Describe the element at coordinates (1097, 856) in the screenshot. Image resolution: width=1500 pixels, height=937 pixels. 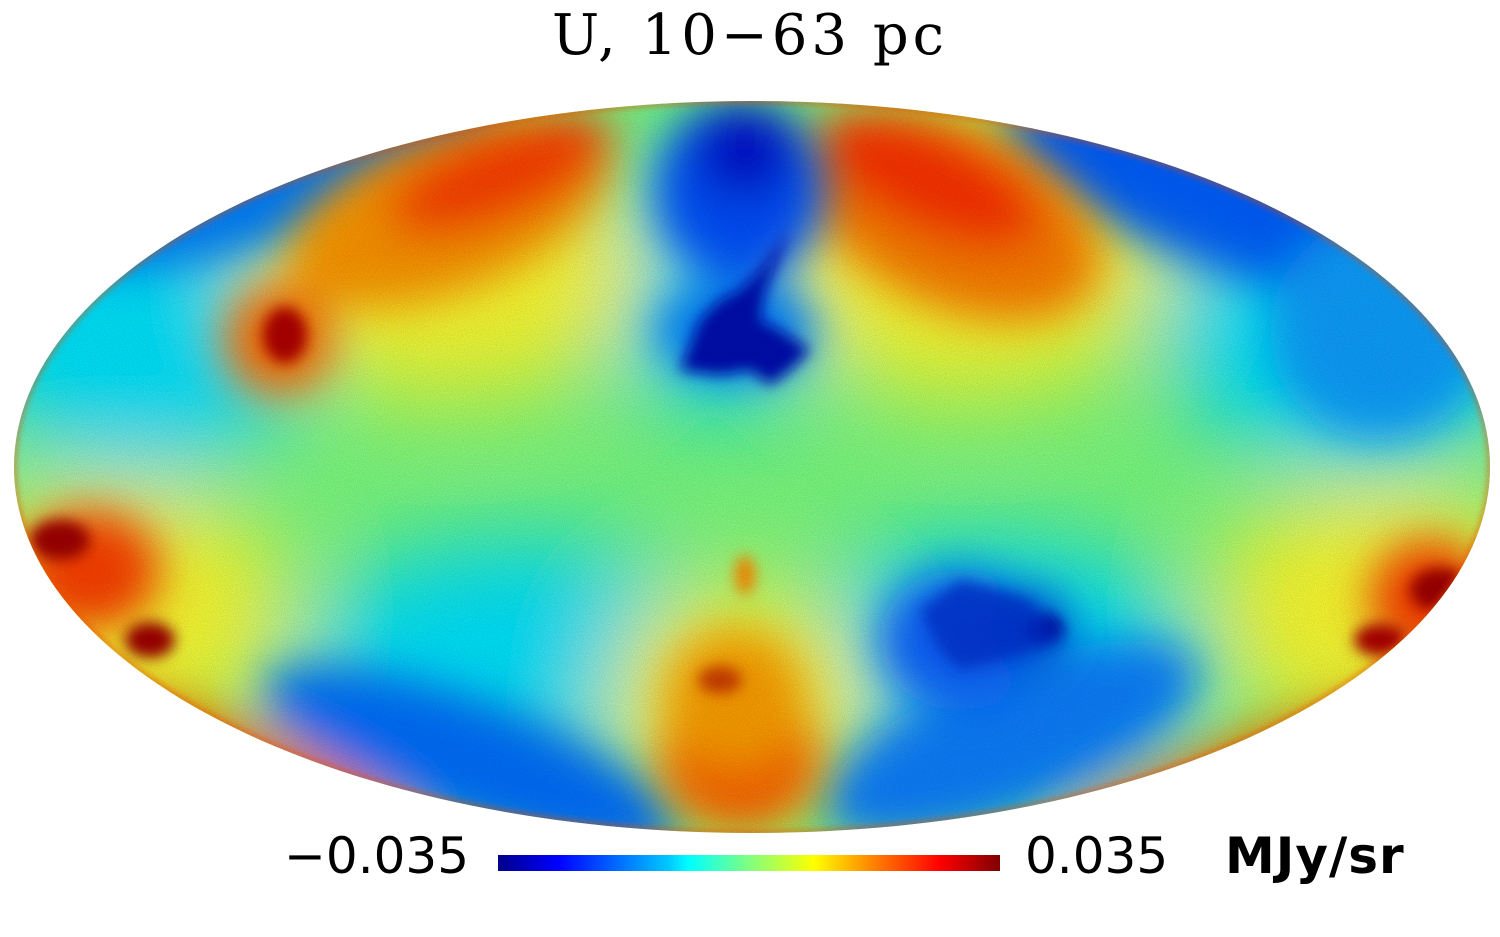
I see `colorbar-max-label: 0.035` at that location.